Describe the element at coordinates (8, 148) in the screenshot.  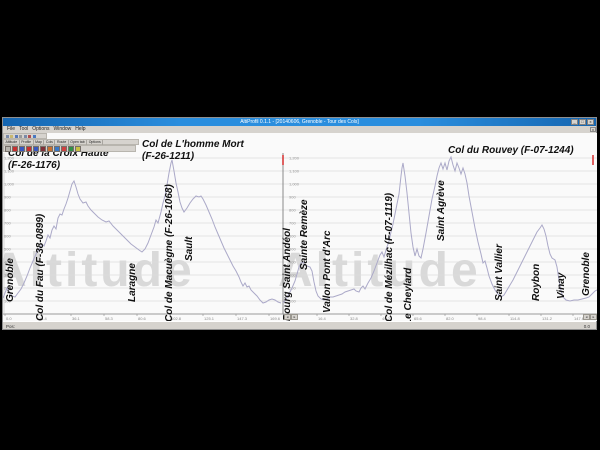
I see `marker-gray-icon` at that location.